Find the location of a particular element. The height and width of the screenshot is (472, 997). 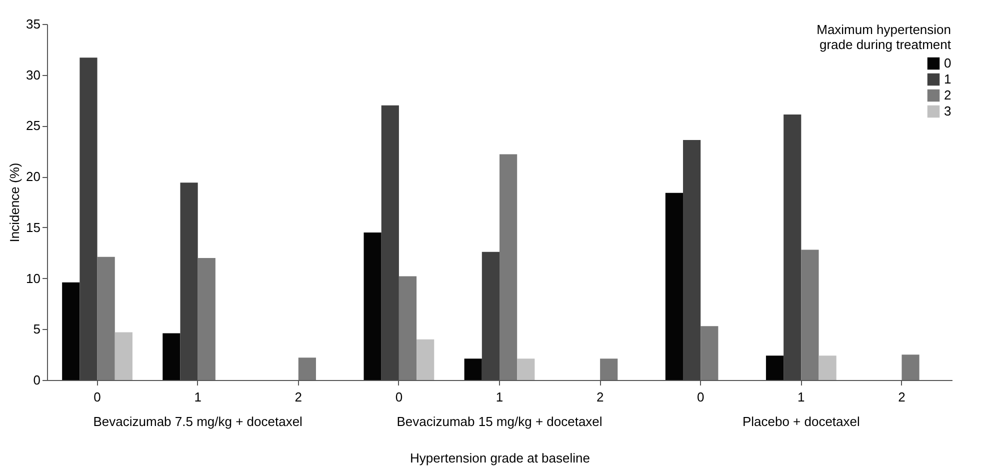

y-tick-label: 10 is located at coordinates (33, 278).